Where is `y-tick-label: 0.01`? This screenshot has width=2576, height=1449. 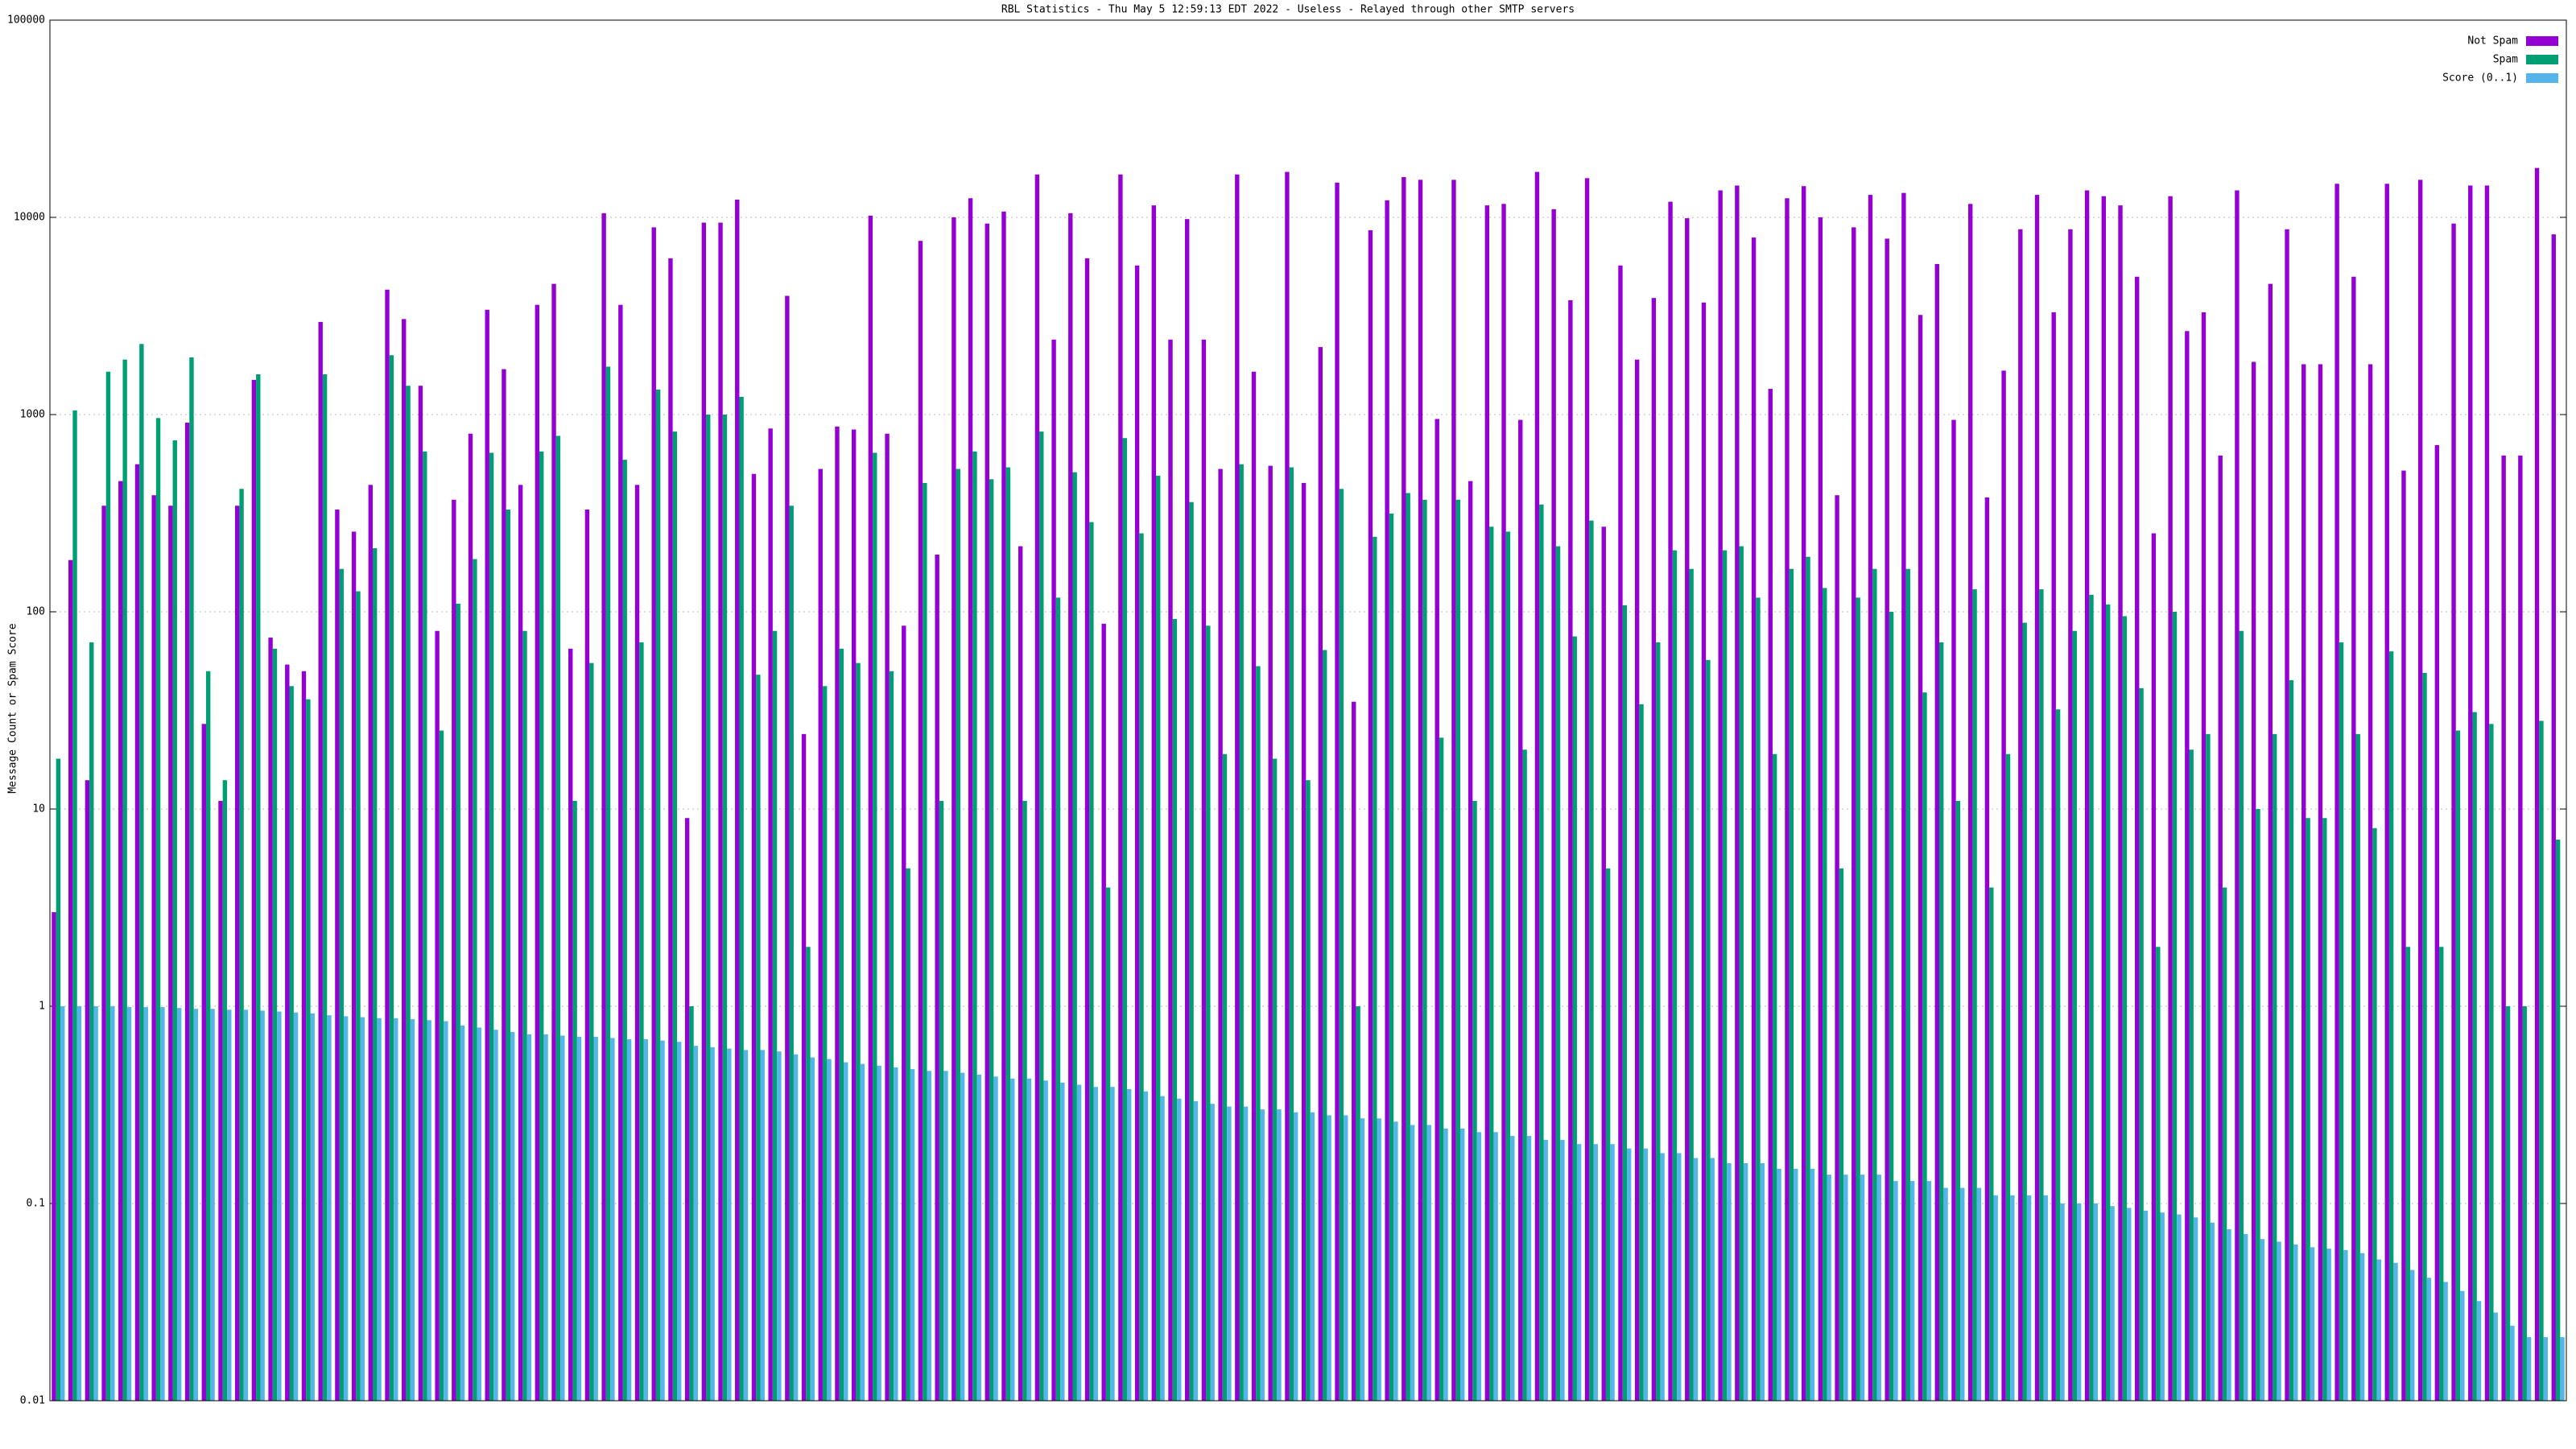 y-tick-label: 0.01 is located at coordinates (32, 1401).